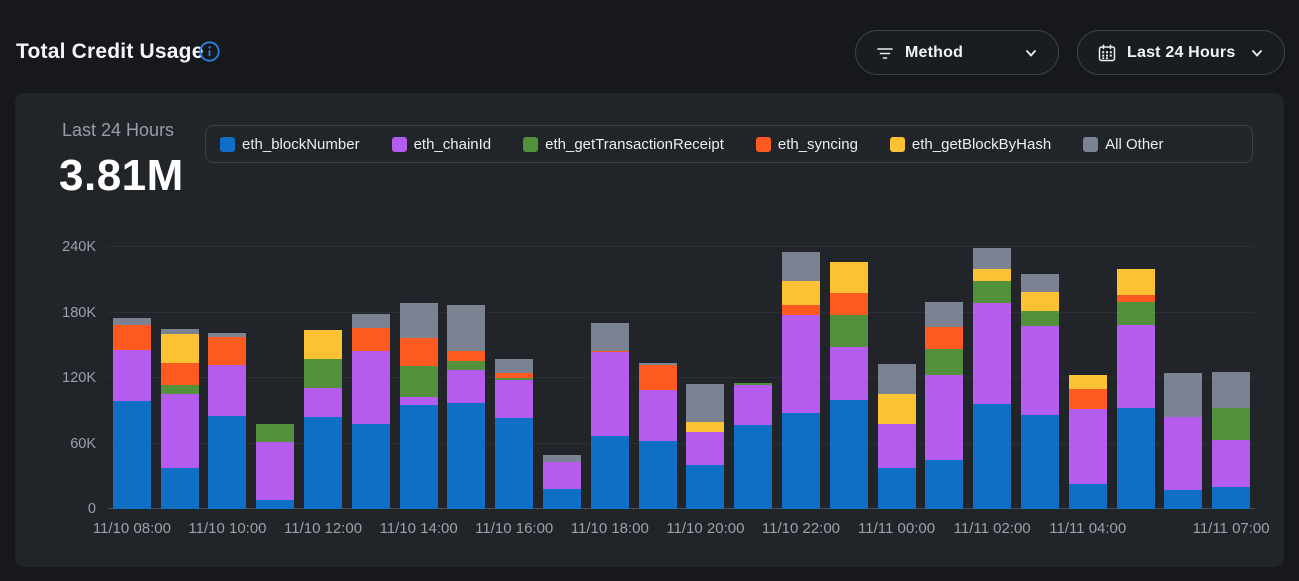 The width and height of the screenshot is (1299, 581). I want to click on y-axis-tick-label: 180K, so click(79, 312).